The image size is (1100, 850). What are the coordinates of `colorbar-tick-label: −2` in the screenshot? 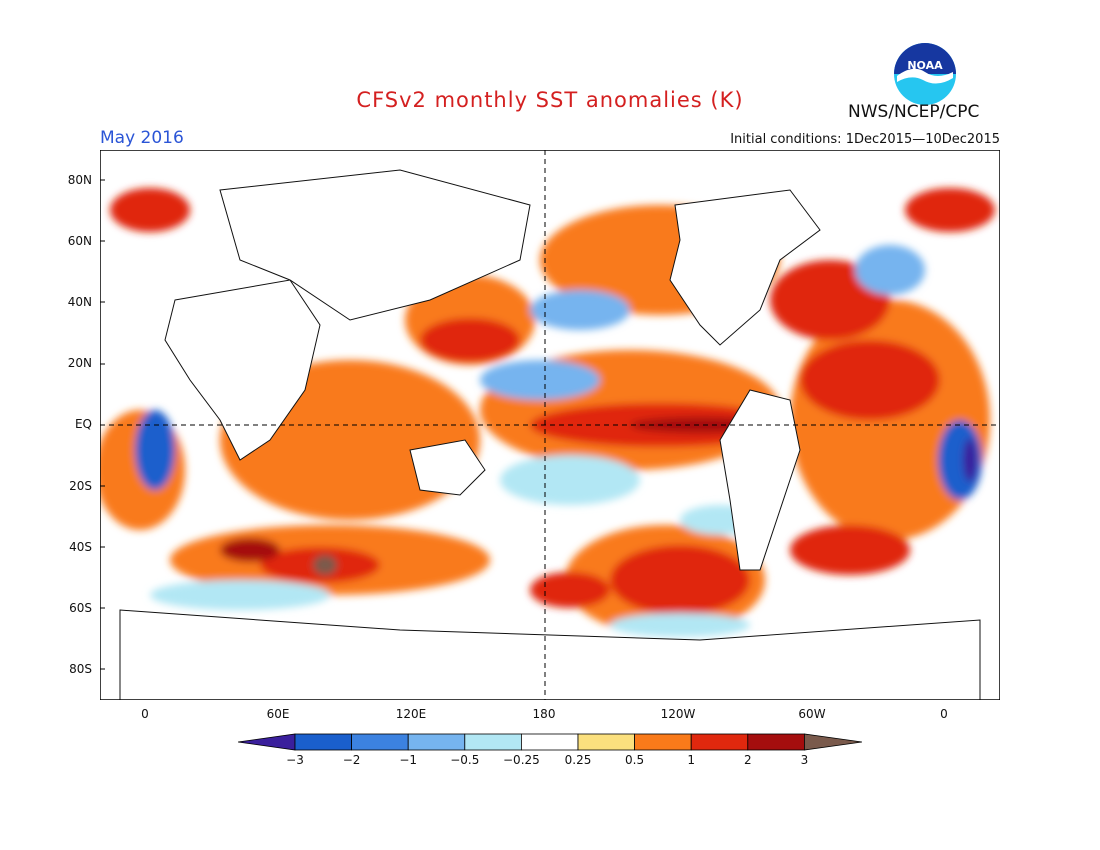 It's located at (351, 760).